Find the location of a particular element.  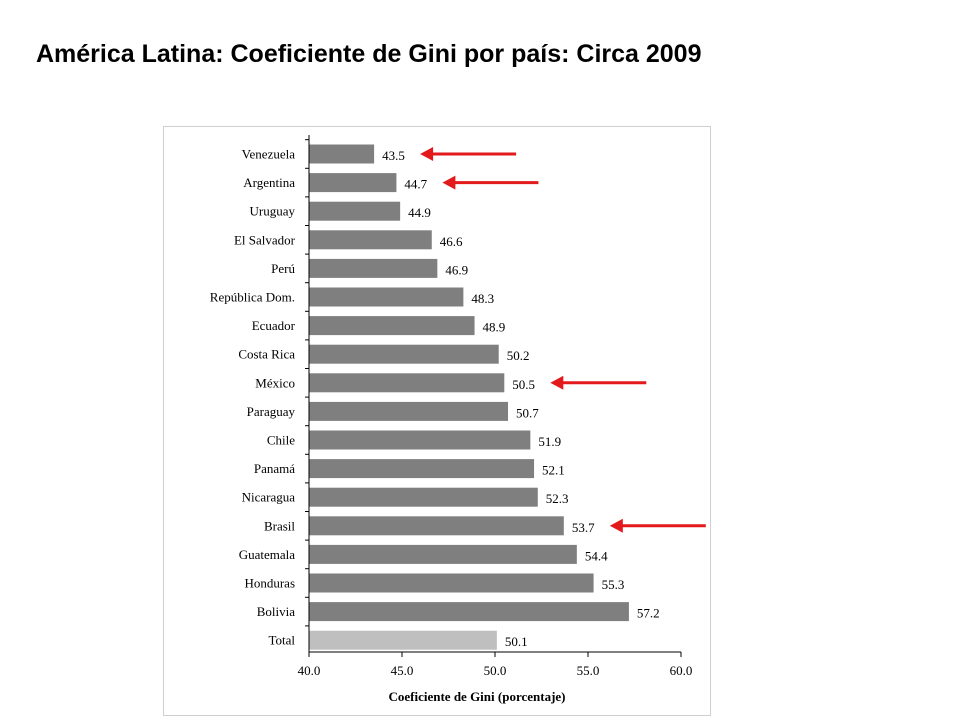

data-label: 46.6 is located at coordinates (451, 241).